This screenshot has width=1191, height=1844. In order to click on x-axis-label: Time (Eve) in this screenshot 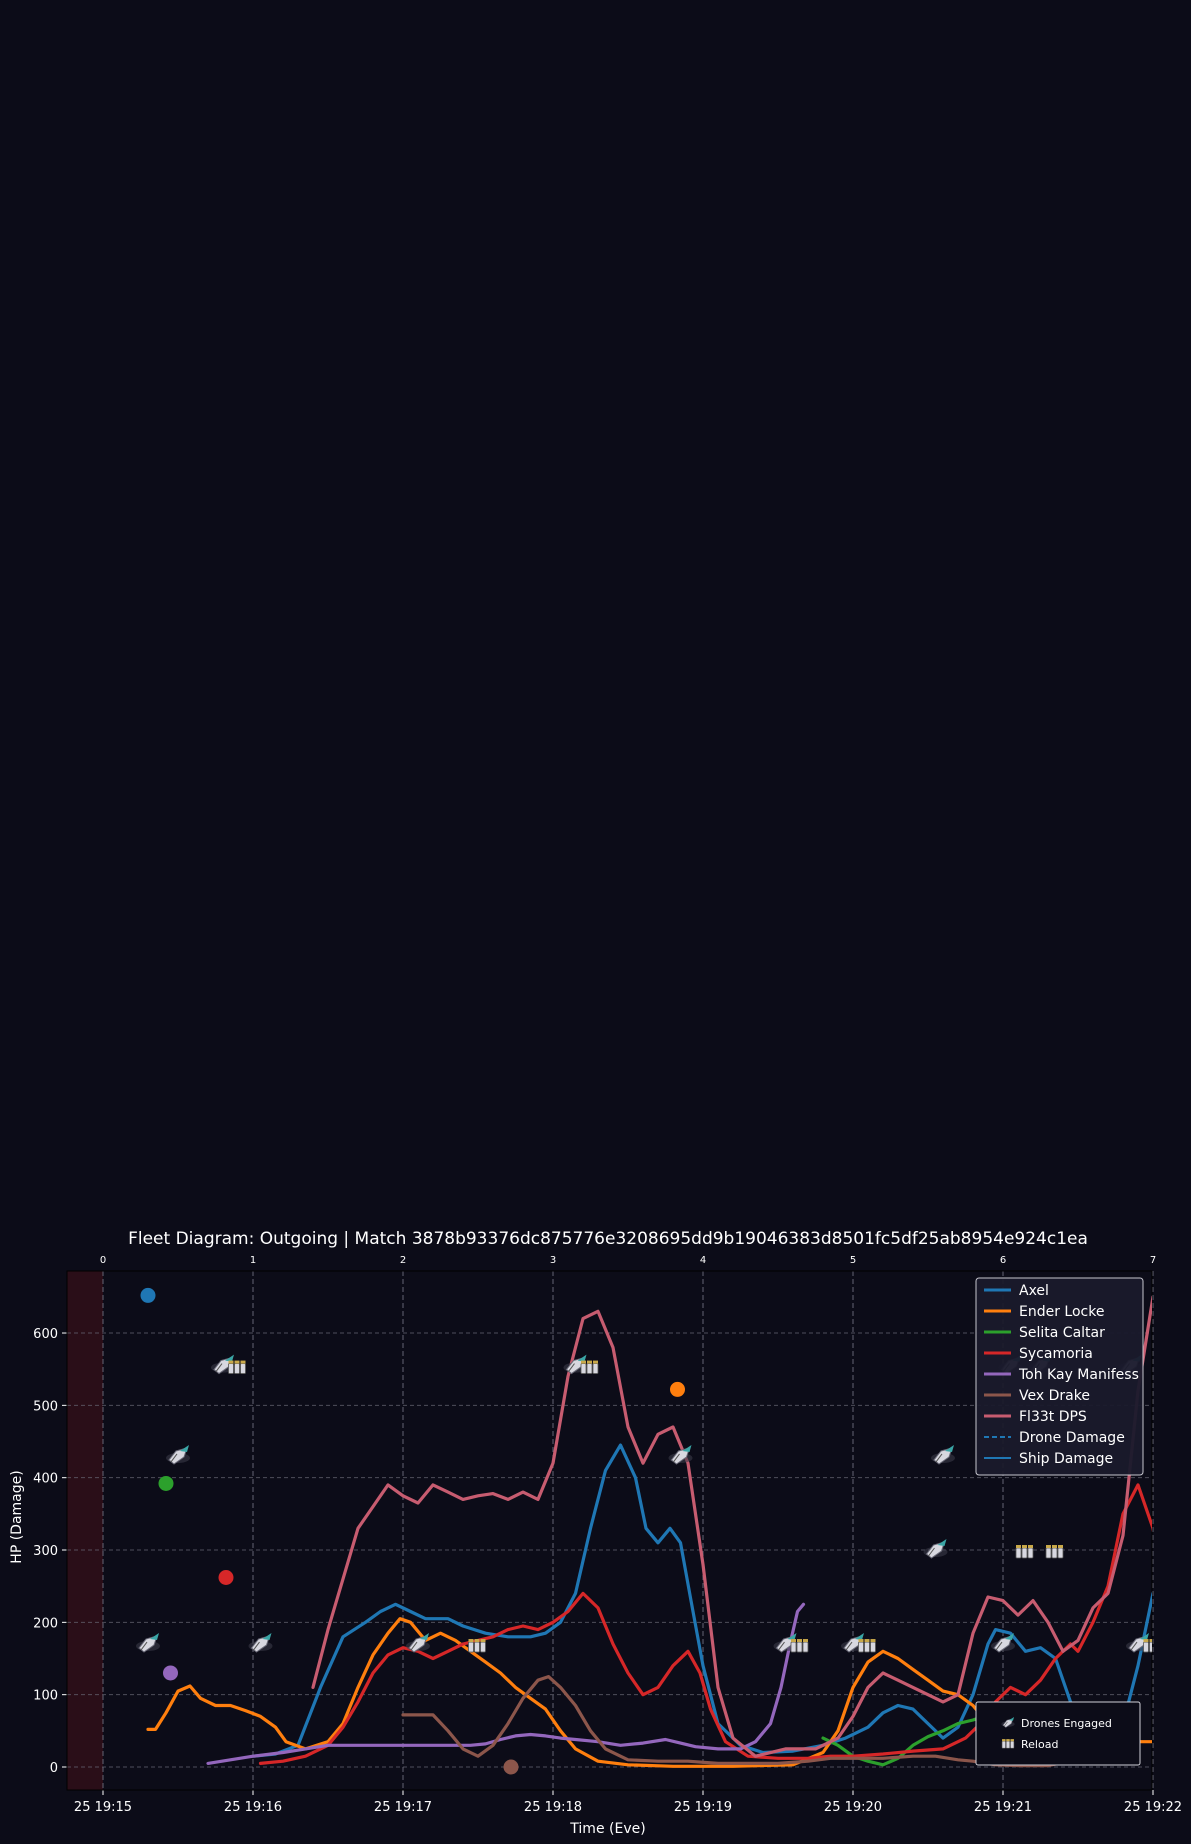, I will do `click(607, 1829)`.